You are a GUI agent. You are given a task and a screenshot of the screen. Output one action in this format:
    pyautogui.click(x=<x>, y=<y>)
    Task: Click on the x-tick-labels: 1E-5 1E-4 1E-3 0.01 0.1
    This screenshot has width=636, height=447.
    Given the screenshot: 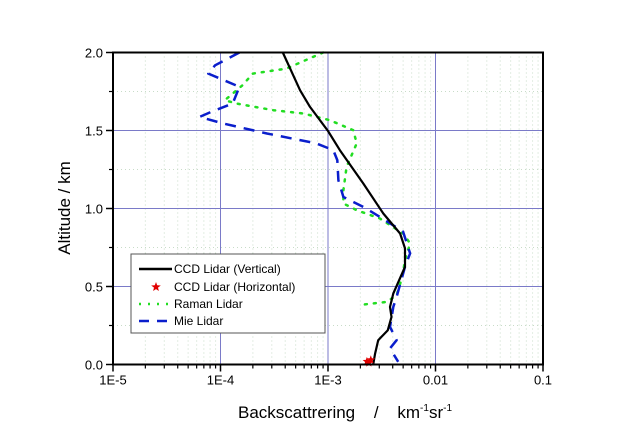 What is the action you would take?
    pyautogui.click(x=325, y=380)
    